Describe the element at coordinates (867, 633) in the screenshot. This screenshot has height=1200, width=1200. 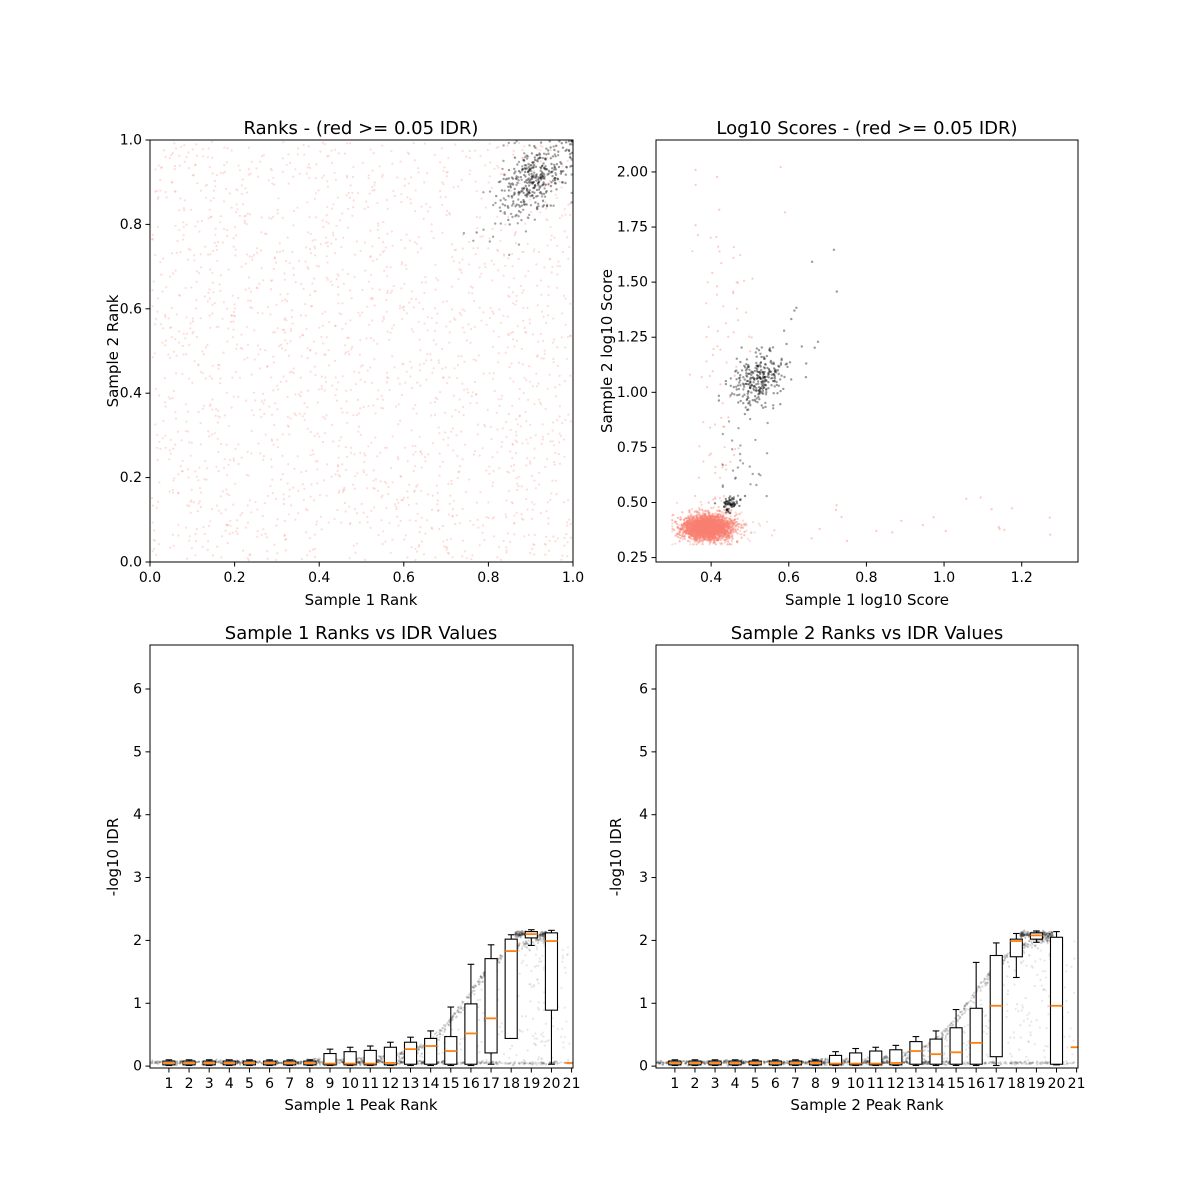
I see `plot-title: Sample 2 Ranks vs IDR Values` at that location.